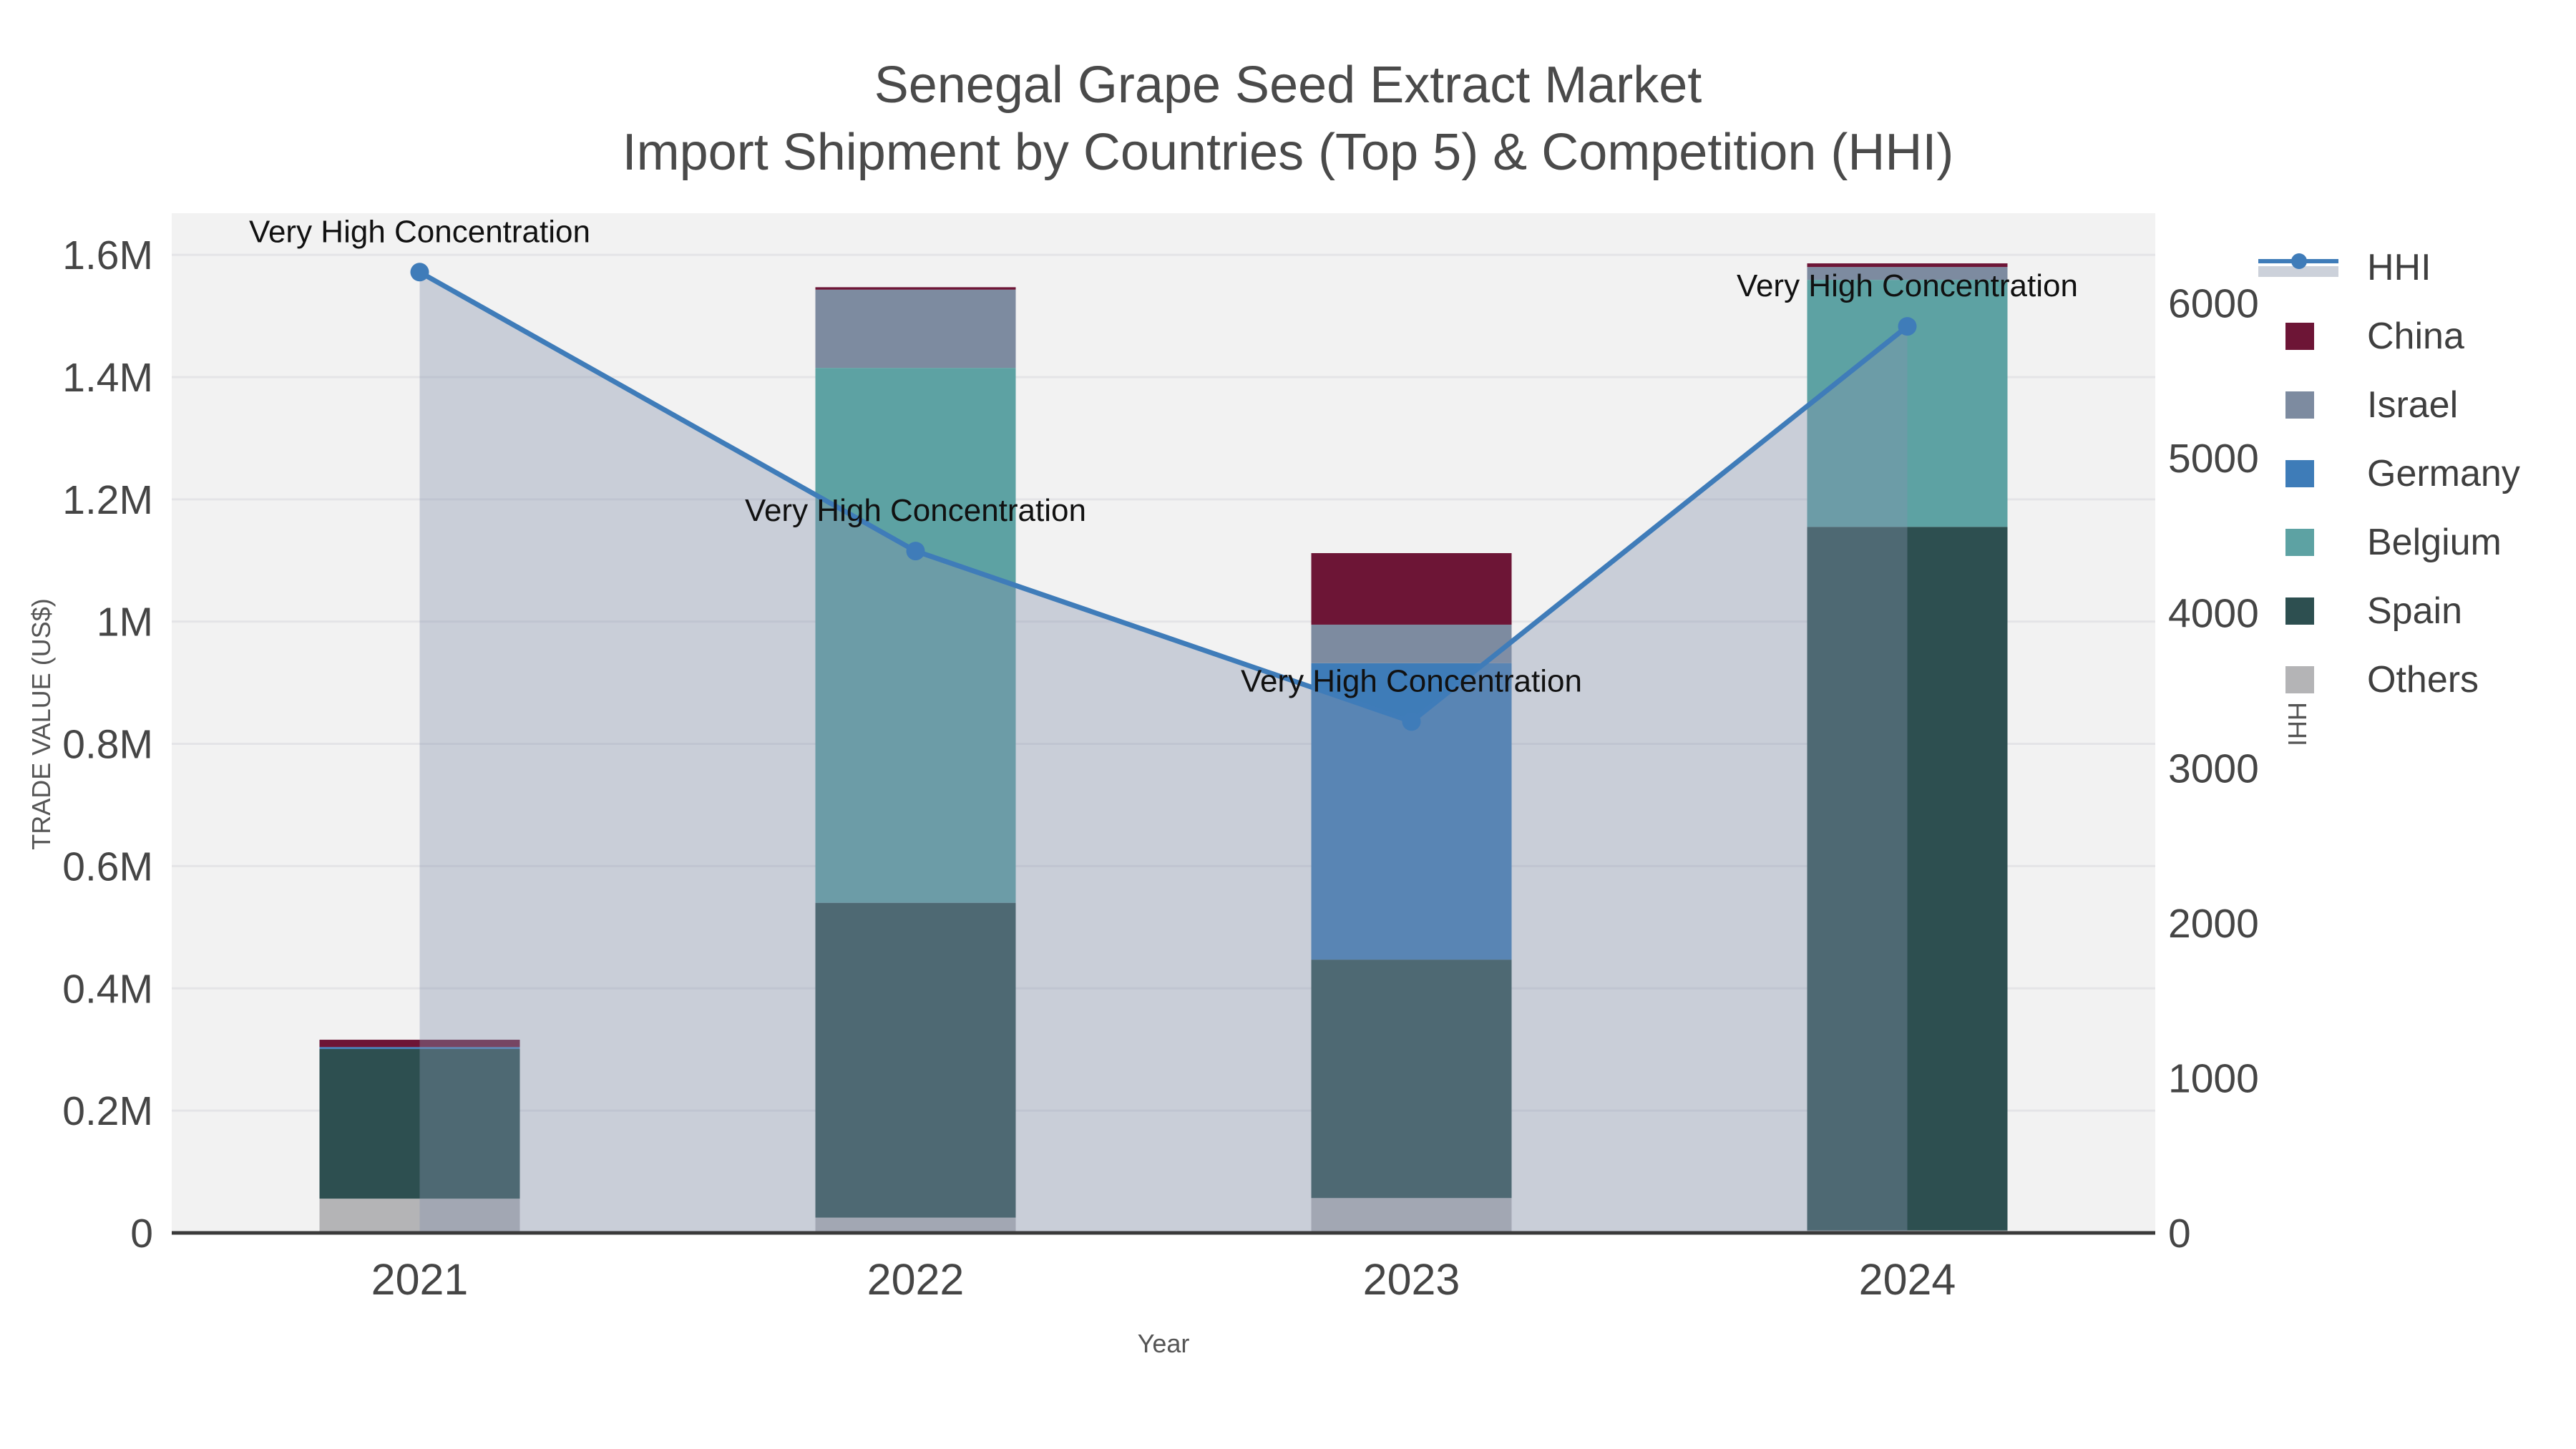 This screenshot has width=2576, height=1449. What do you see at coordinates (2299, 473) in the screenshot?
I see `germany-color-swatch-icon` at bounding box center [2299, 473].